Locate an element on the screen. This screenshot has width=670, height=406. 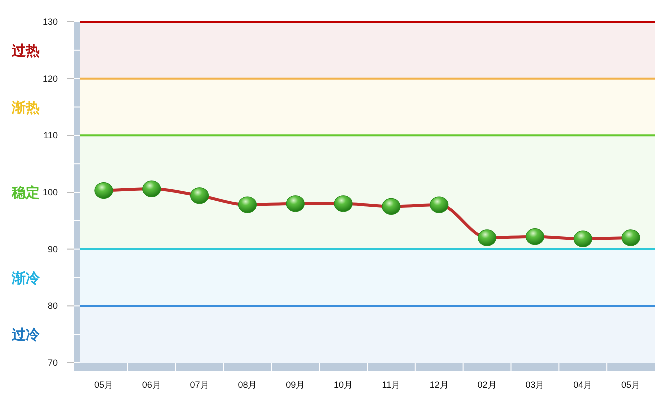
band-label: 稳定 is located at coordinates (25, 192).